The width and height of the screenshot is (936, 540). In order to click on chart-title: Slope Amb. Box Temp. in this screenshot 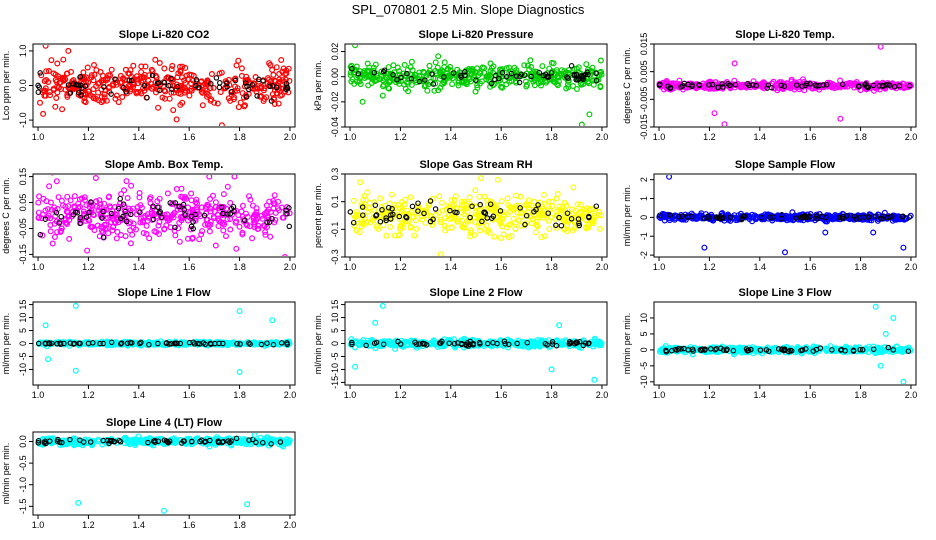, I will do `click(164, 165)`.